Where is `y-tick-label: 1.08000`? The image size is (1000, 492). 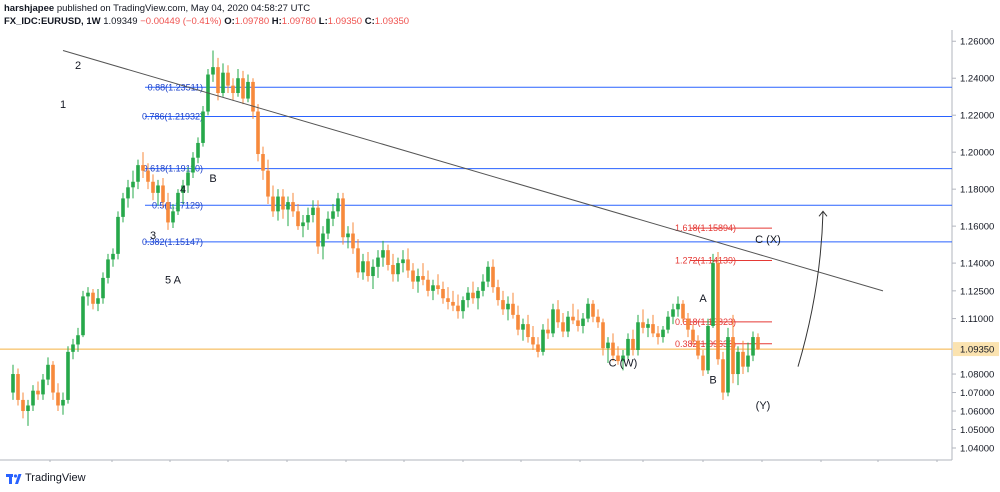 y-tick-label: 1.08000 is located at coordinates (977, 375).